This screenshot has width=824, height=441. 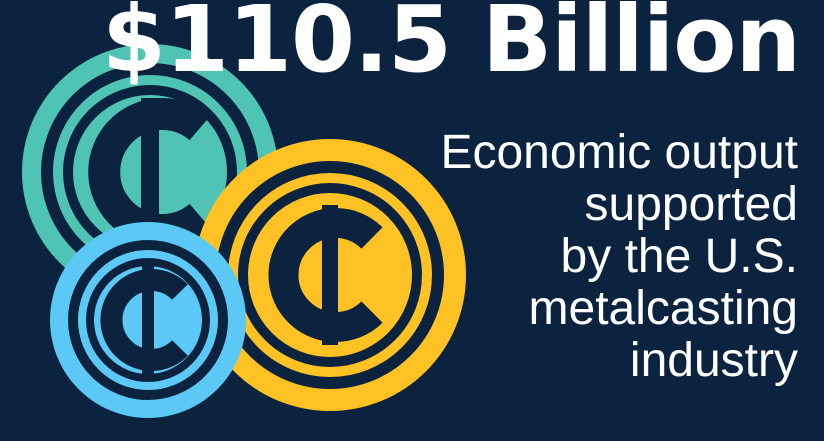 What do you see at coordinates (713, 360) in the screenshot?
I see `caption-line: industry` at bounding box center [713, 360].